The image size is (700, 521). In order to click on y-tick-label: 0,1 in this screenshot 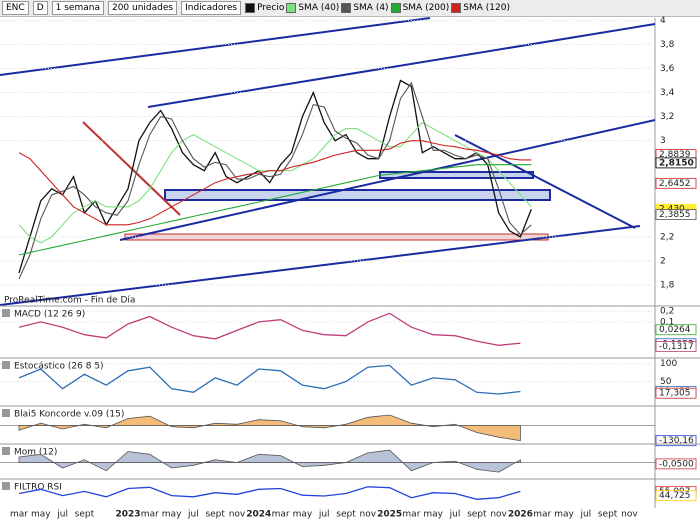, I will do `click(667, 322)`.